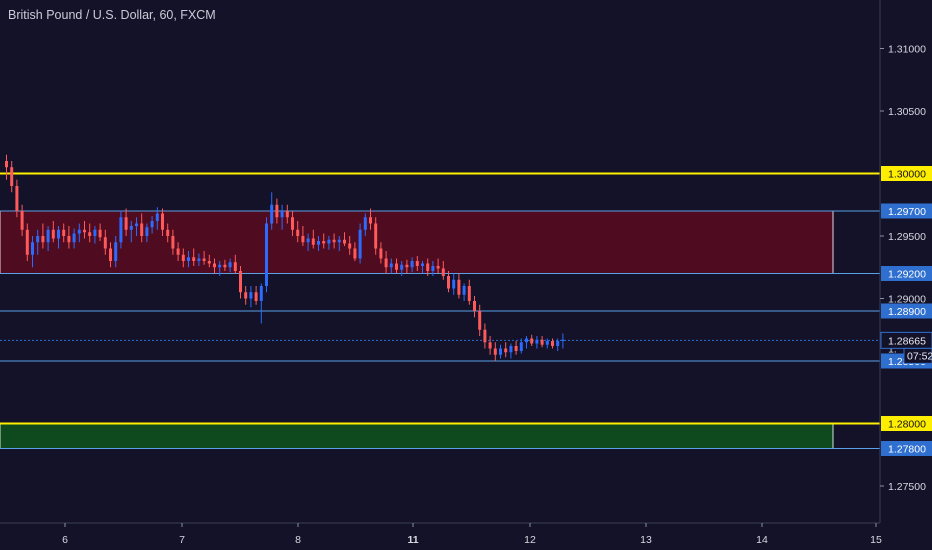 The width and height of the screenshot is (932, 550). Describe the element at coordinates (907, 112) in the screenshot. I see `y-tick-label: 1.30500` at that location.